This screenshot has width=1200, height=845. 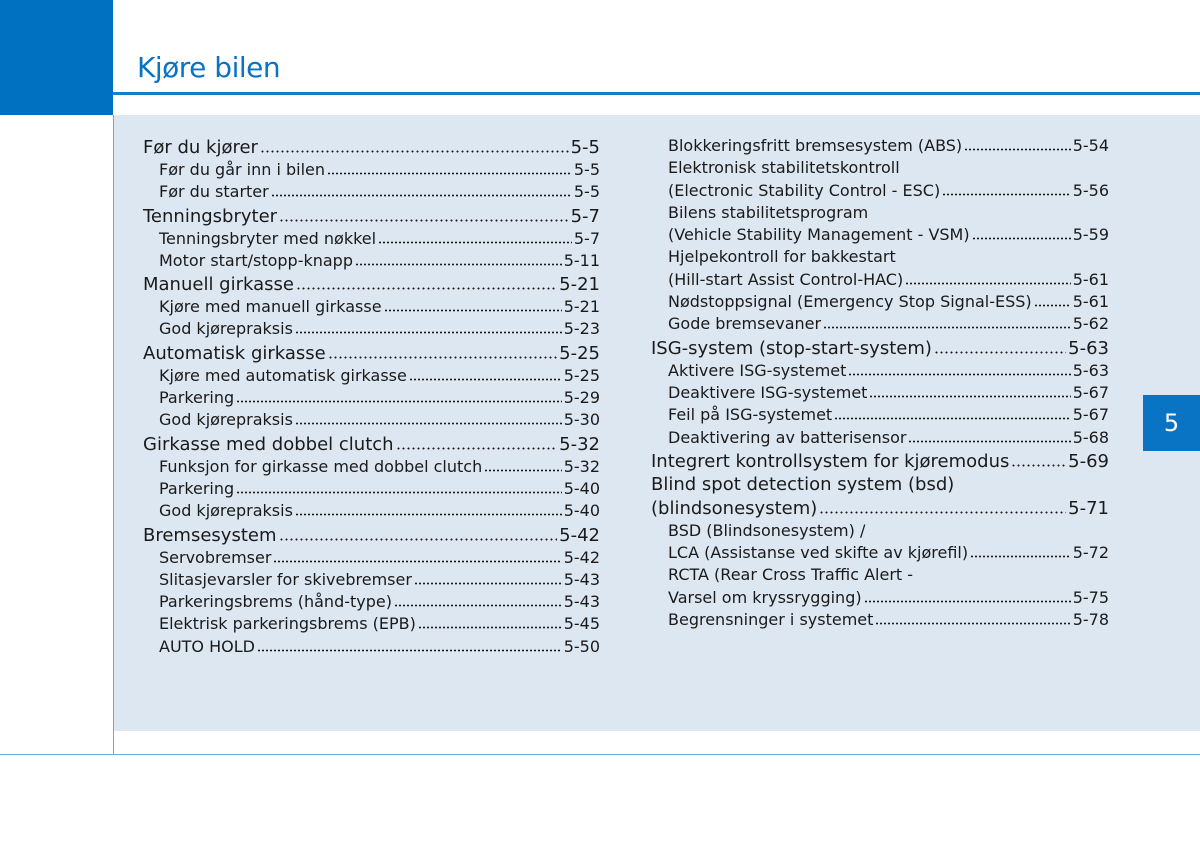 I want to click on toc-subsection-entry: (Electronic Stability Control - ESC) 5-56, so click(x=880, y=190).